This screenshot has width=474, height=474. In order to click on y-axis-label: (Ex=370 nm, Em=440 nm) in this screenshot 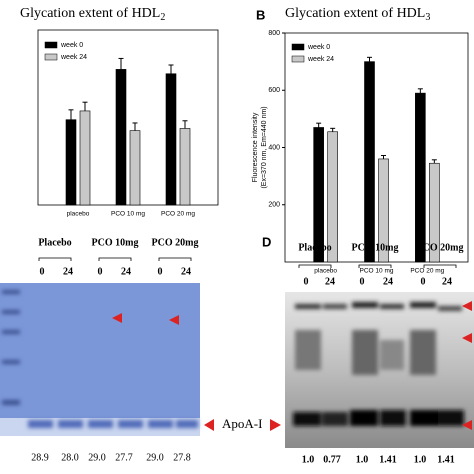, I will do `click(264, 147)`.